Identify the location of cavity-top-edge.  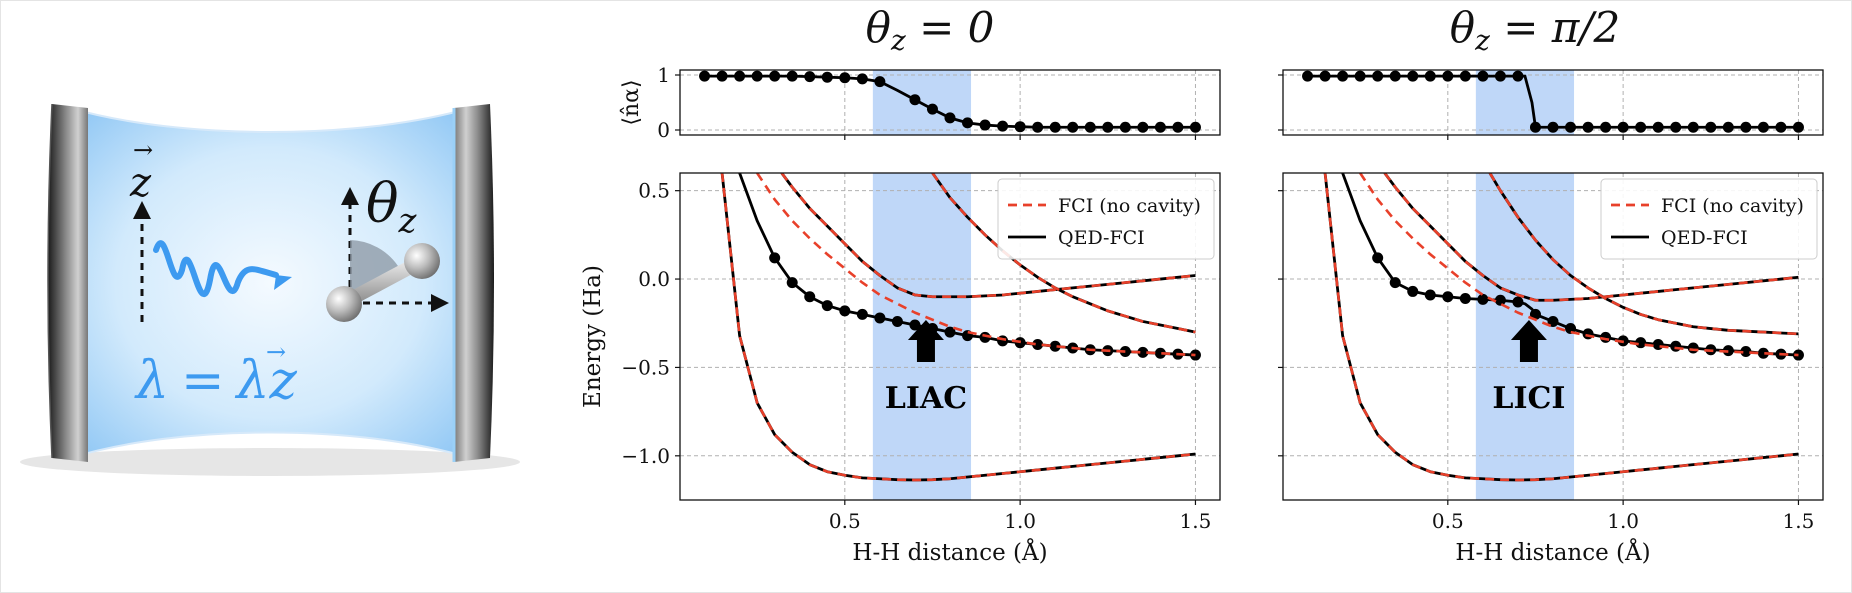
(270, 120).